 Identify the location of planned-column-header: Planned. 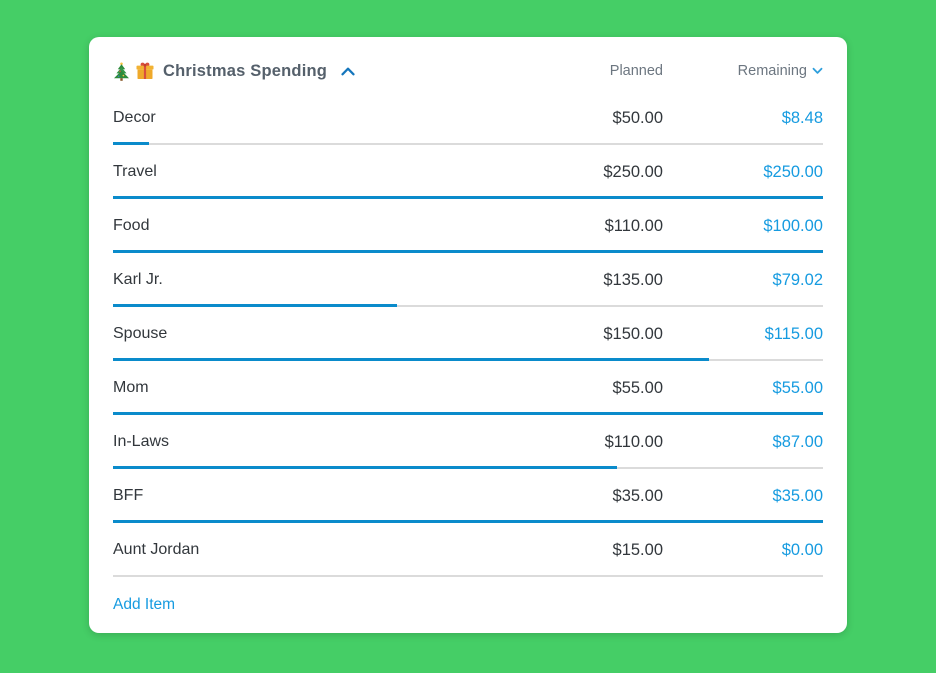
(636, 71).